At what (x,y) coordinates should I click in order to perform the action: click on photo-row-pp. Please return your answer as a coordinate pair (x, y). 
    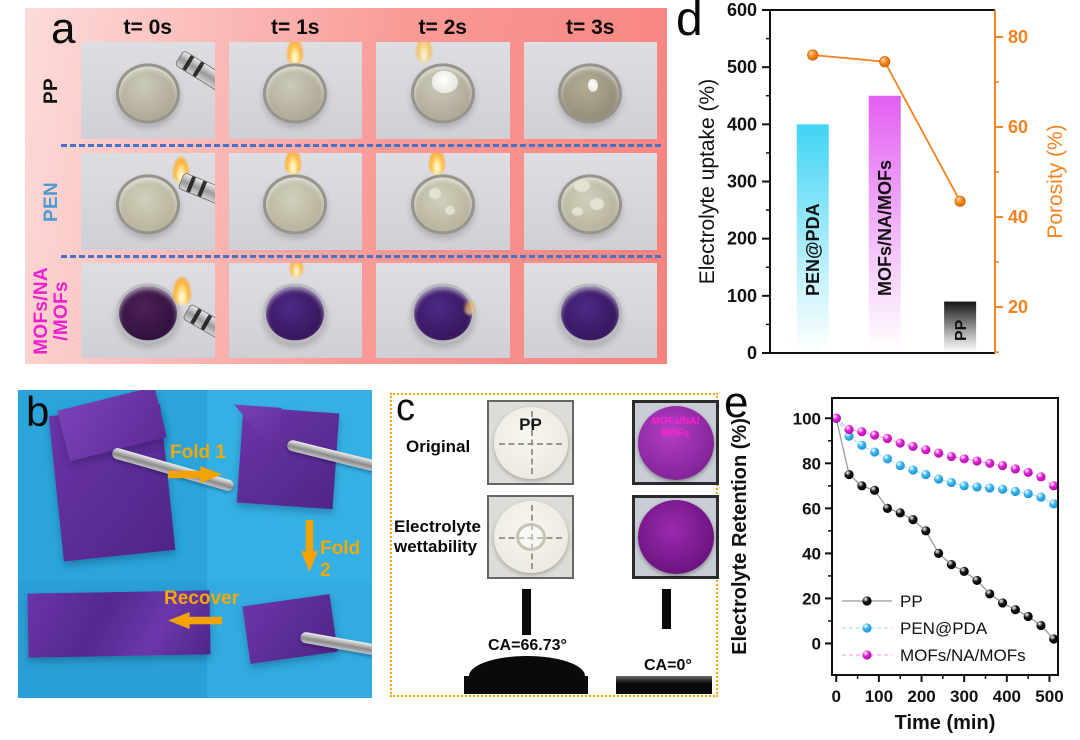
    Looking at the image, I should click on (369, 90).